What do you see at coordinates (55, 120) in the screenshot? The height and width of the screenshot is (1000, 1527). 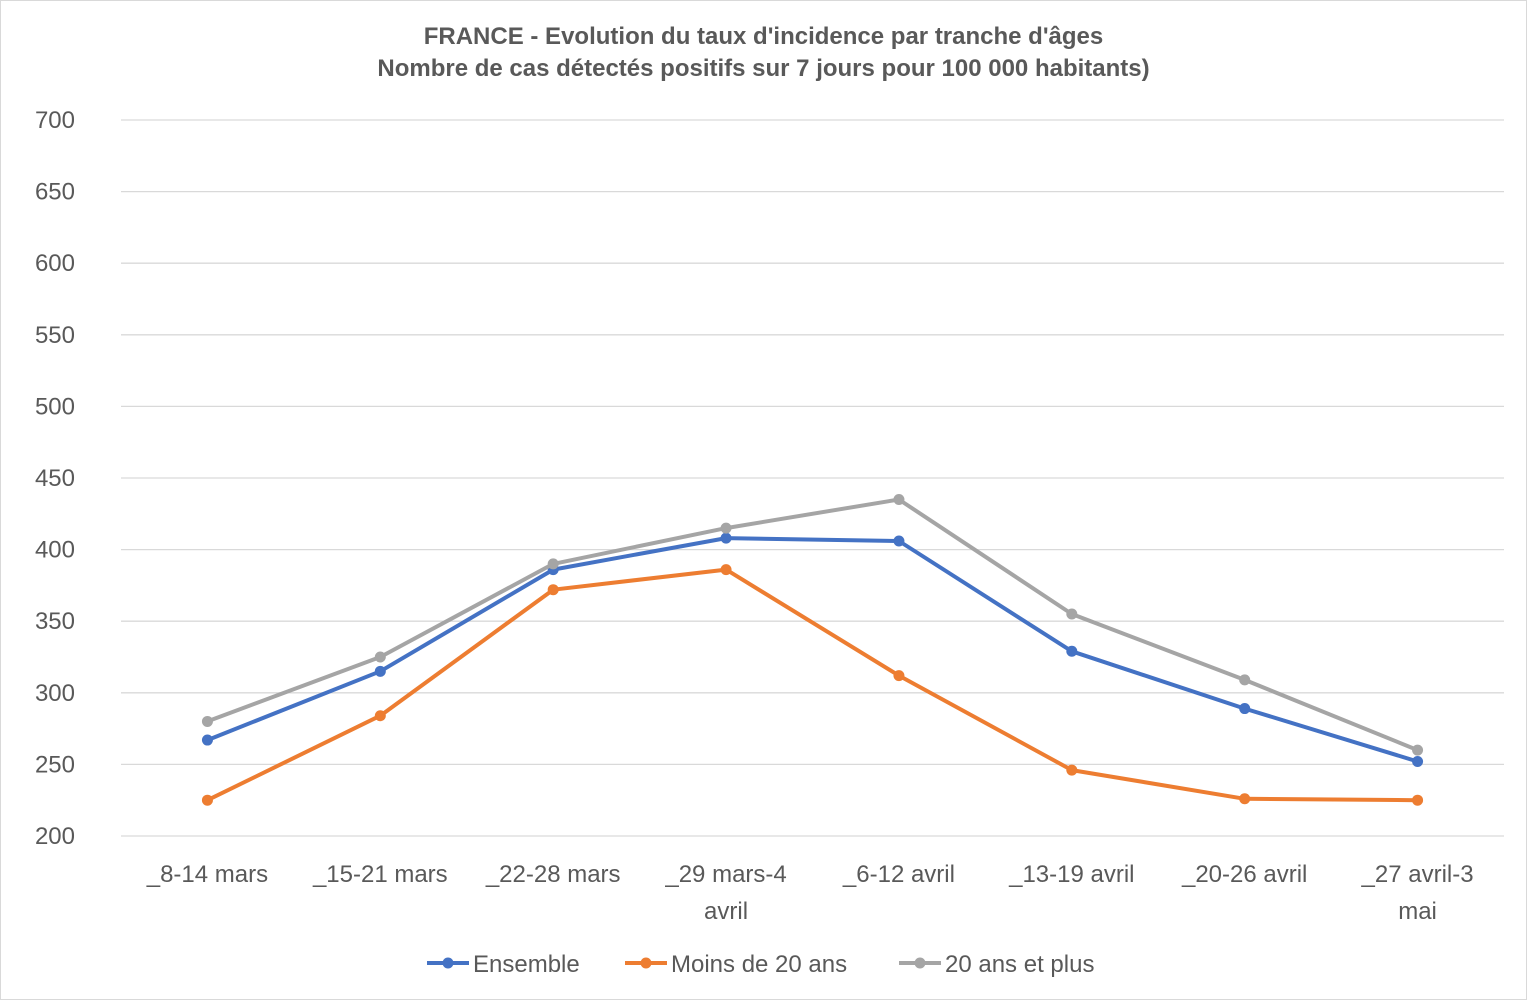 I see `y-tick-label: 700` at bounding box center [55, 120].